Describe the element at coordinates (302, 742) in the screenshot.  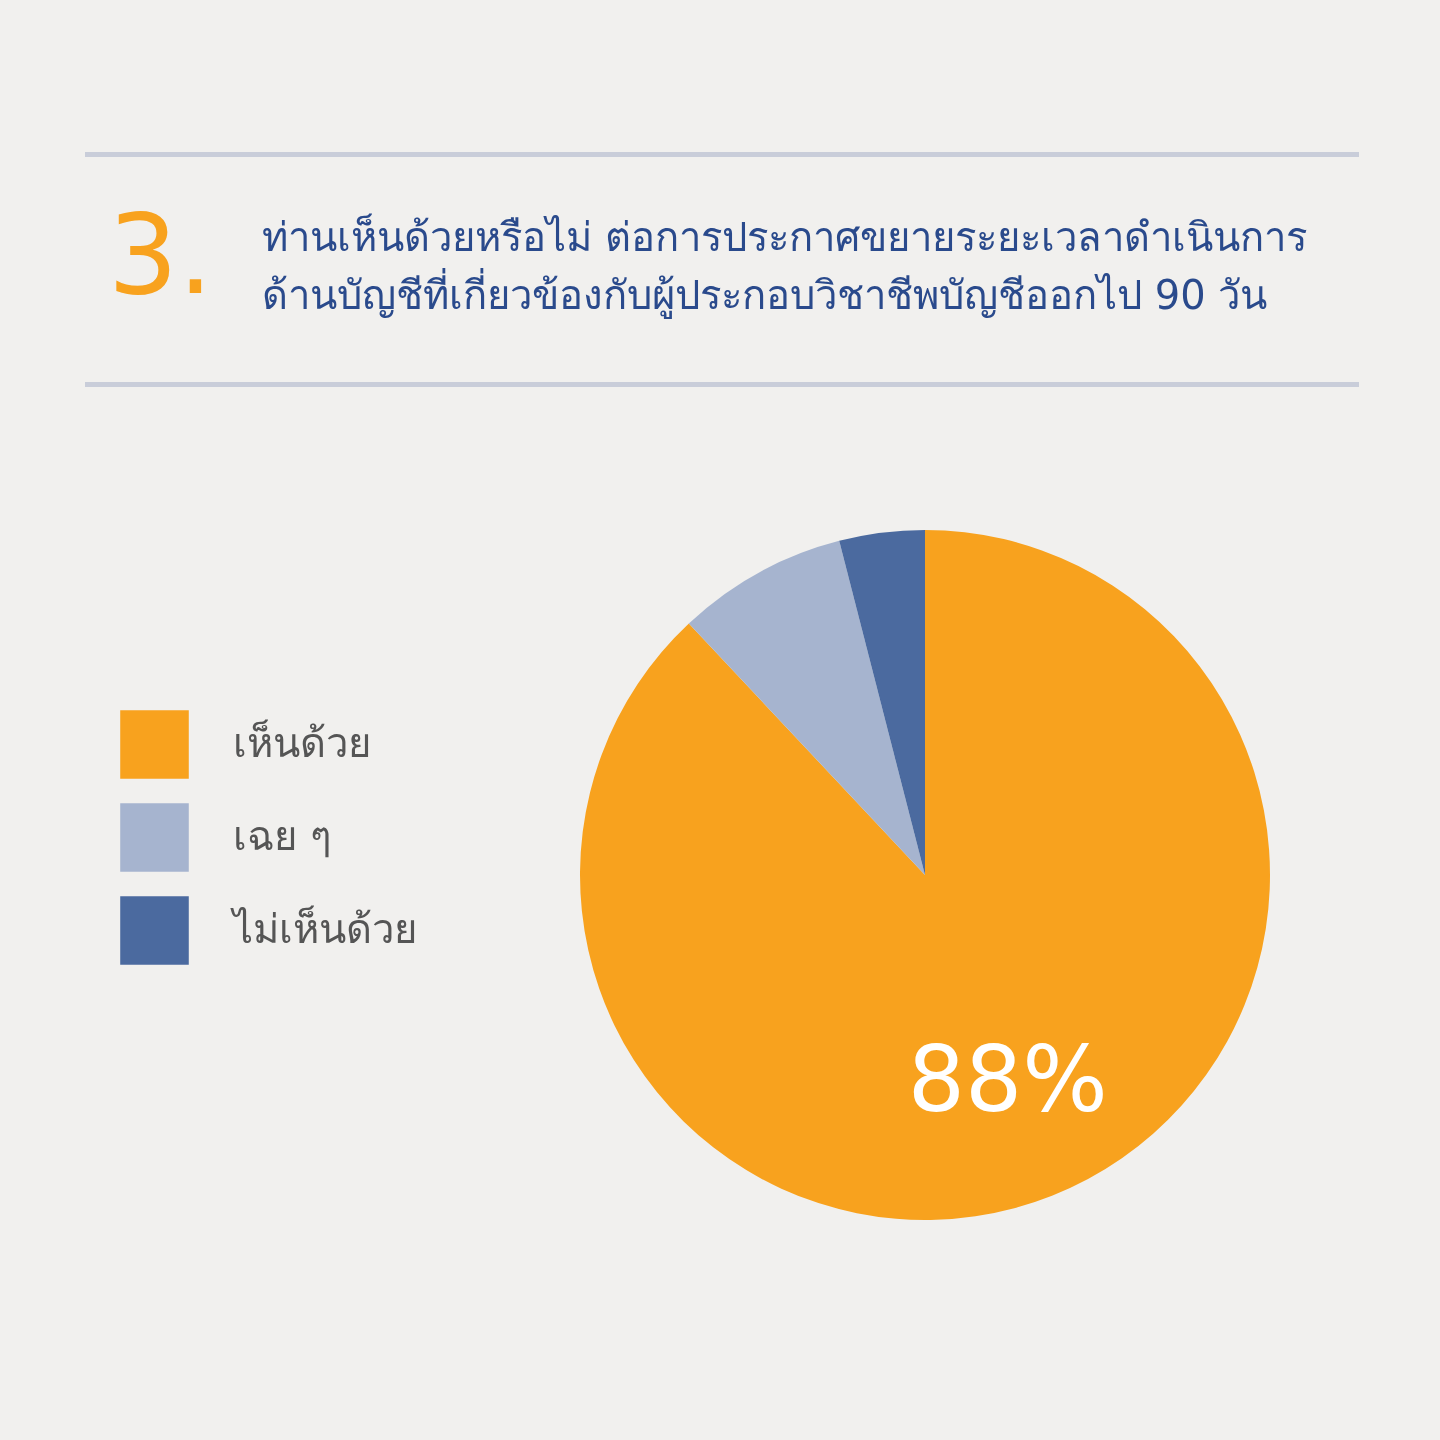
I see `legend-label: เห็นด้วย` at that location.